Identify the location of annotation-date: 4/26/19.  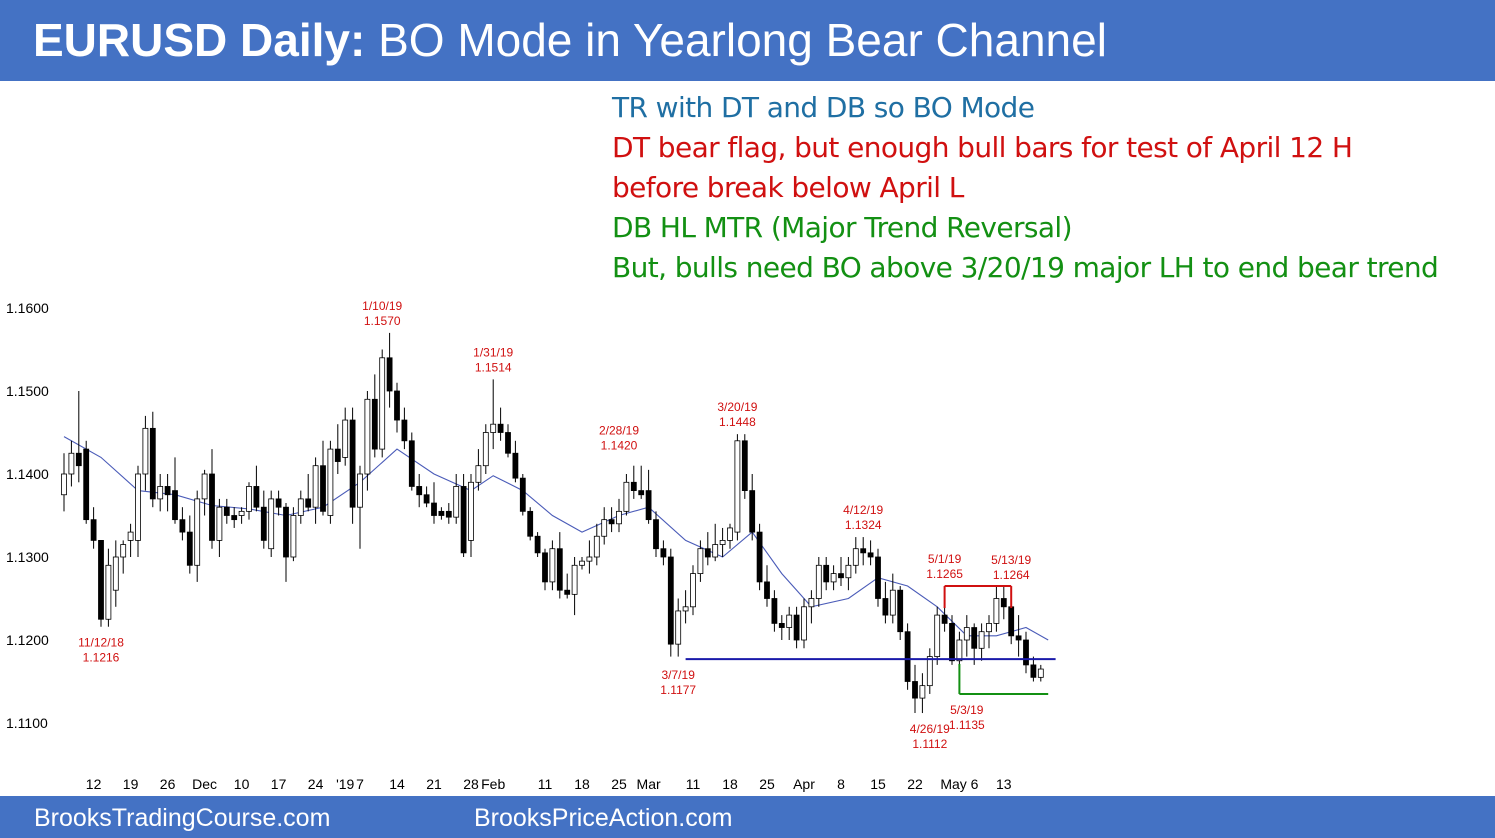
(930, 729).